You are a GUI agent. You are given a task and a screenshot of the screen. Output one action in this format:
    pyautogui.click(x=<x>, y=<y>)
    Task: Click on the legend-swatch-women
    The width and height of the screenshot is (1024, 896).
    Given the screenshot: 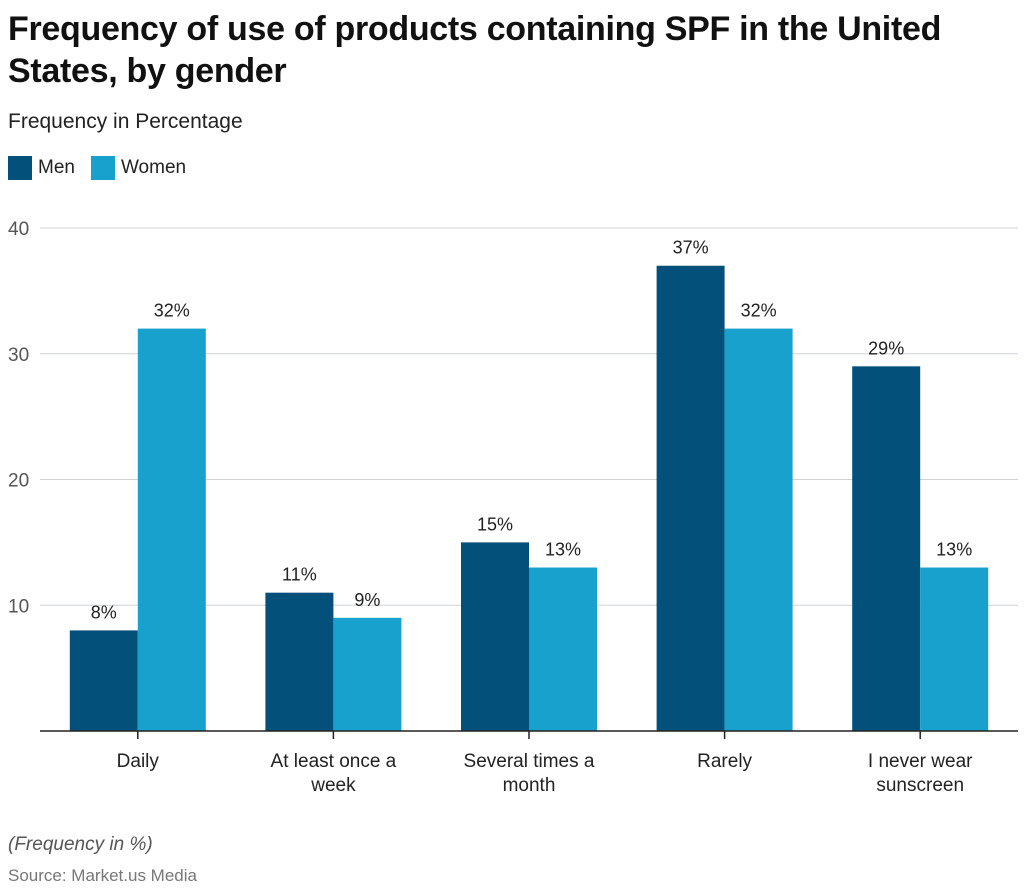 What is the action you would take?
    pyautogui.click(x=102, y=168)
    